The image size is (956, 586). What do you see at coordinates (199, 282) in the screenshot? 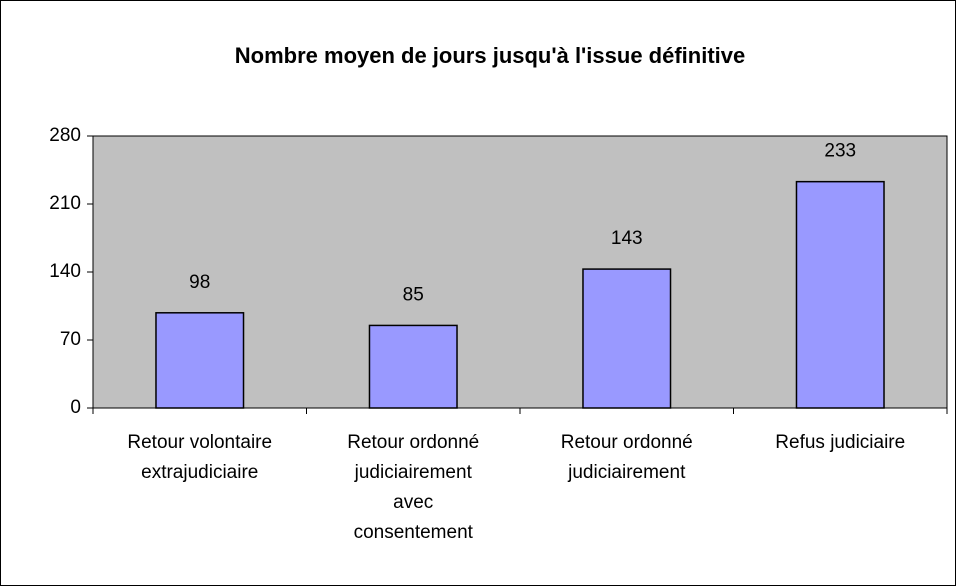
I see `data-label: 98` at bounding box center [199, 282].